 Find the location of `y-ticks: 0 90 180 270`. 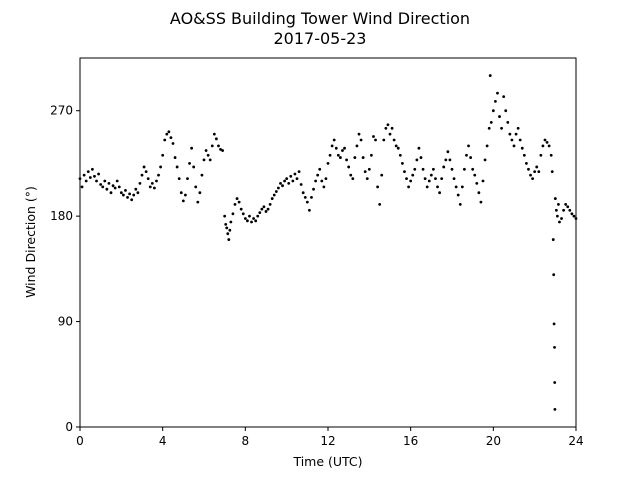

y-ticks: 0 90 180 270 is located at coordinates (65, 269).